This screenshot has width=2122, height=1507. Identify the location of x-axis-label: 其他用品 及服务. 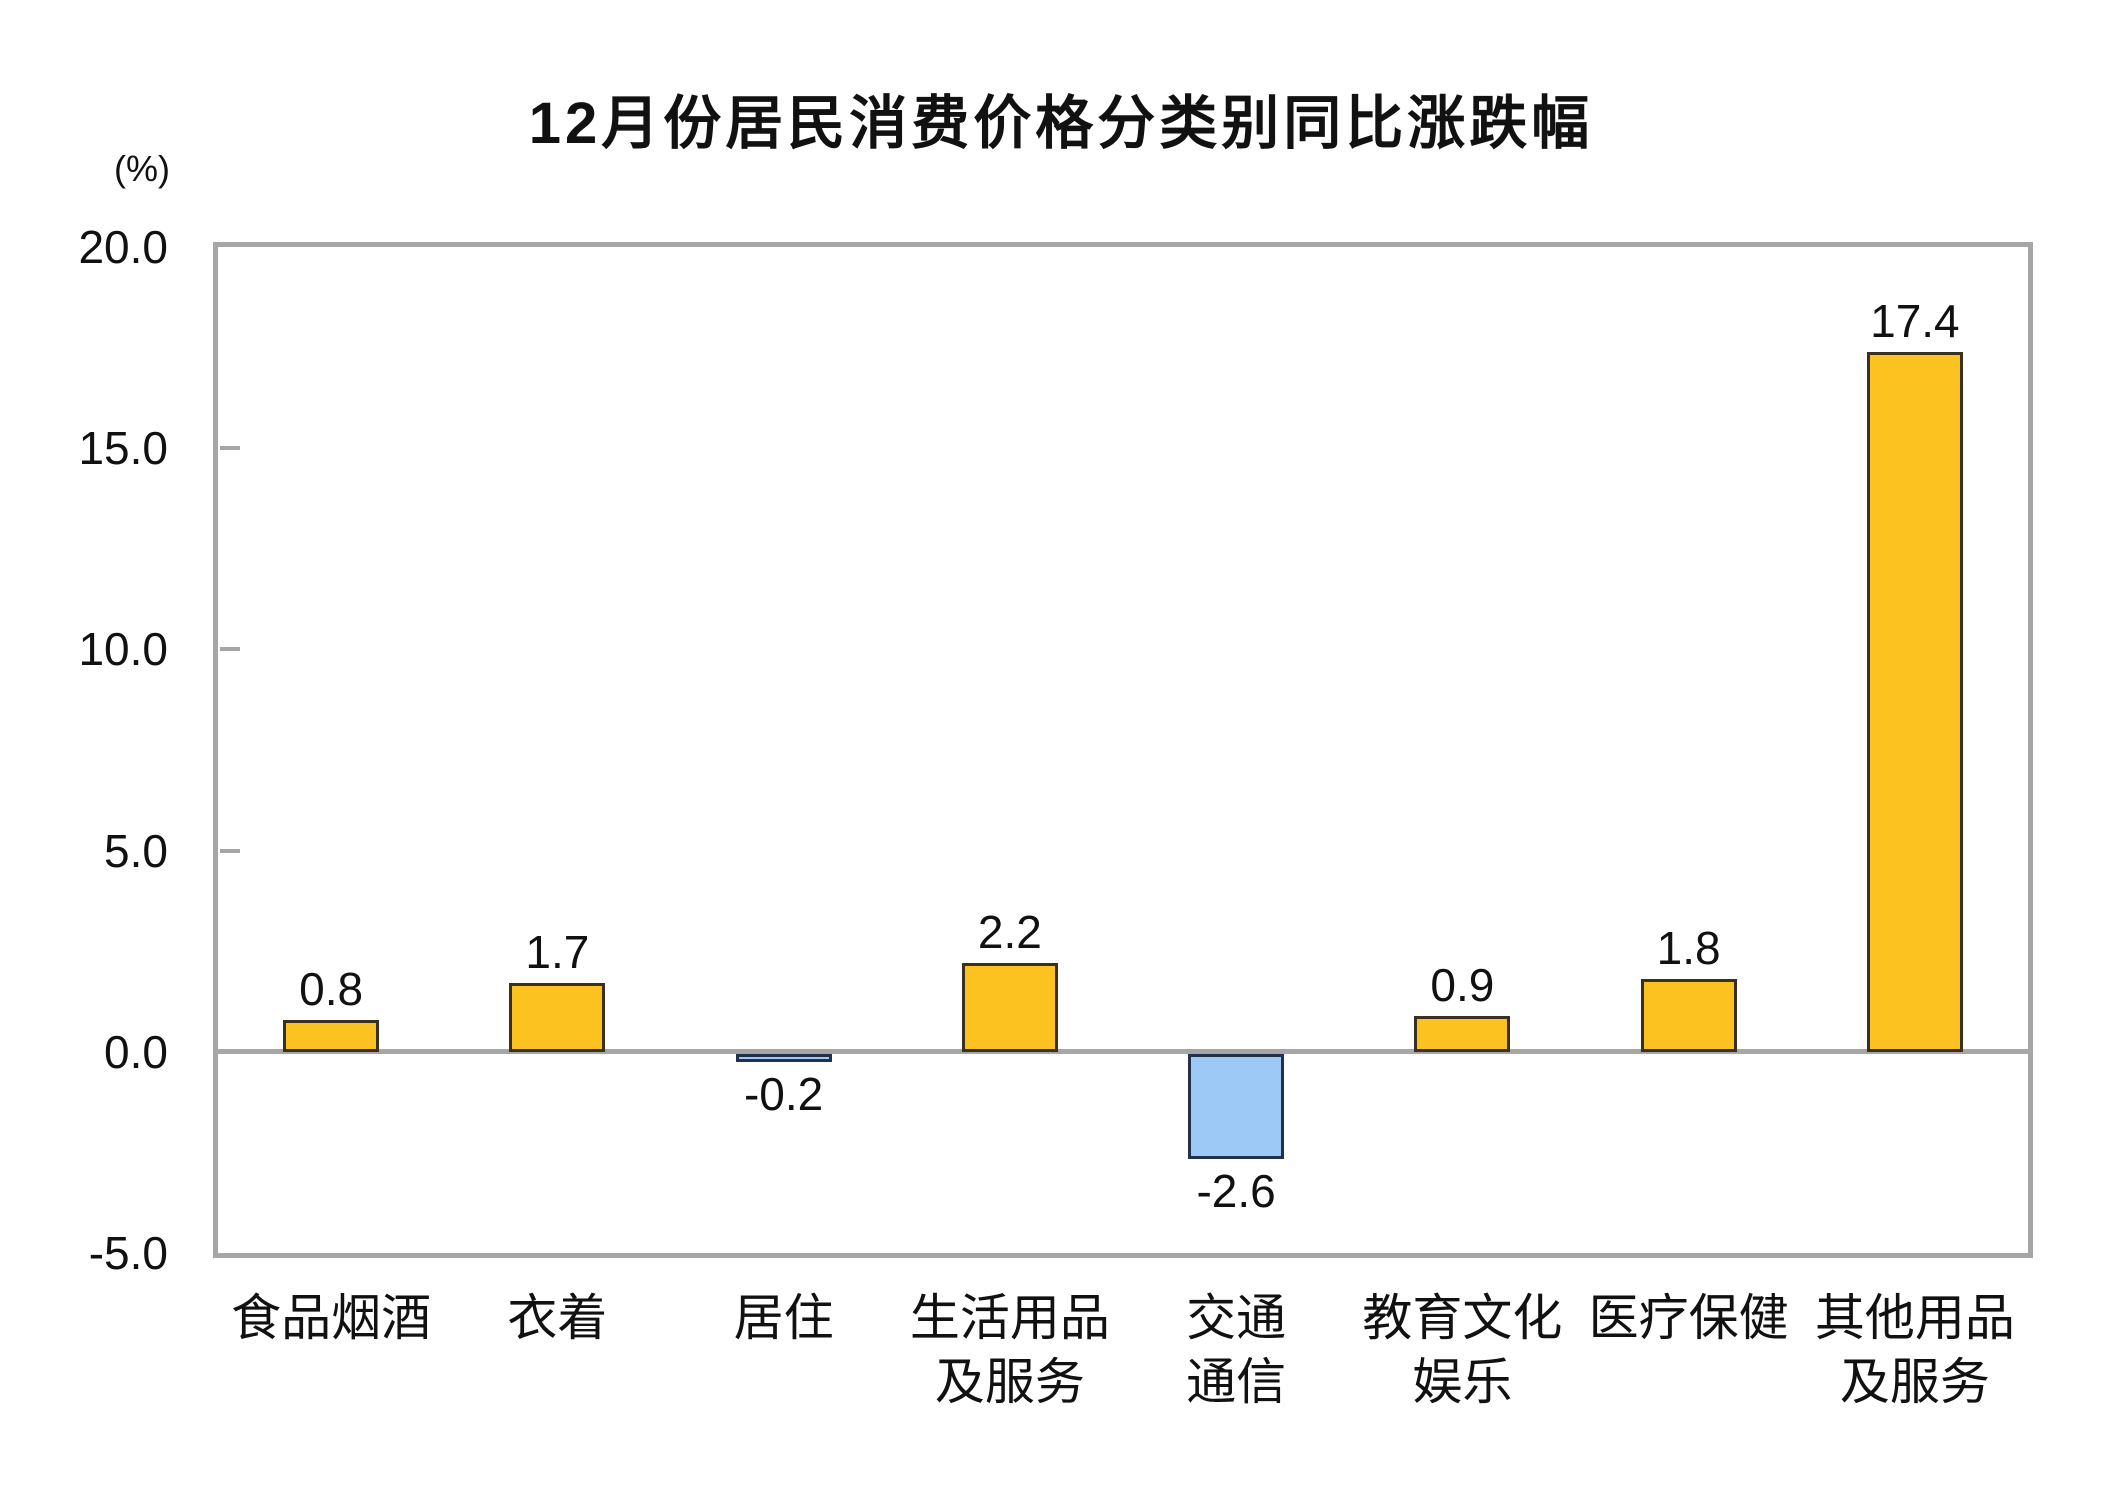
(1914, 1350).